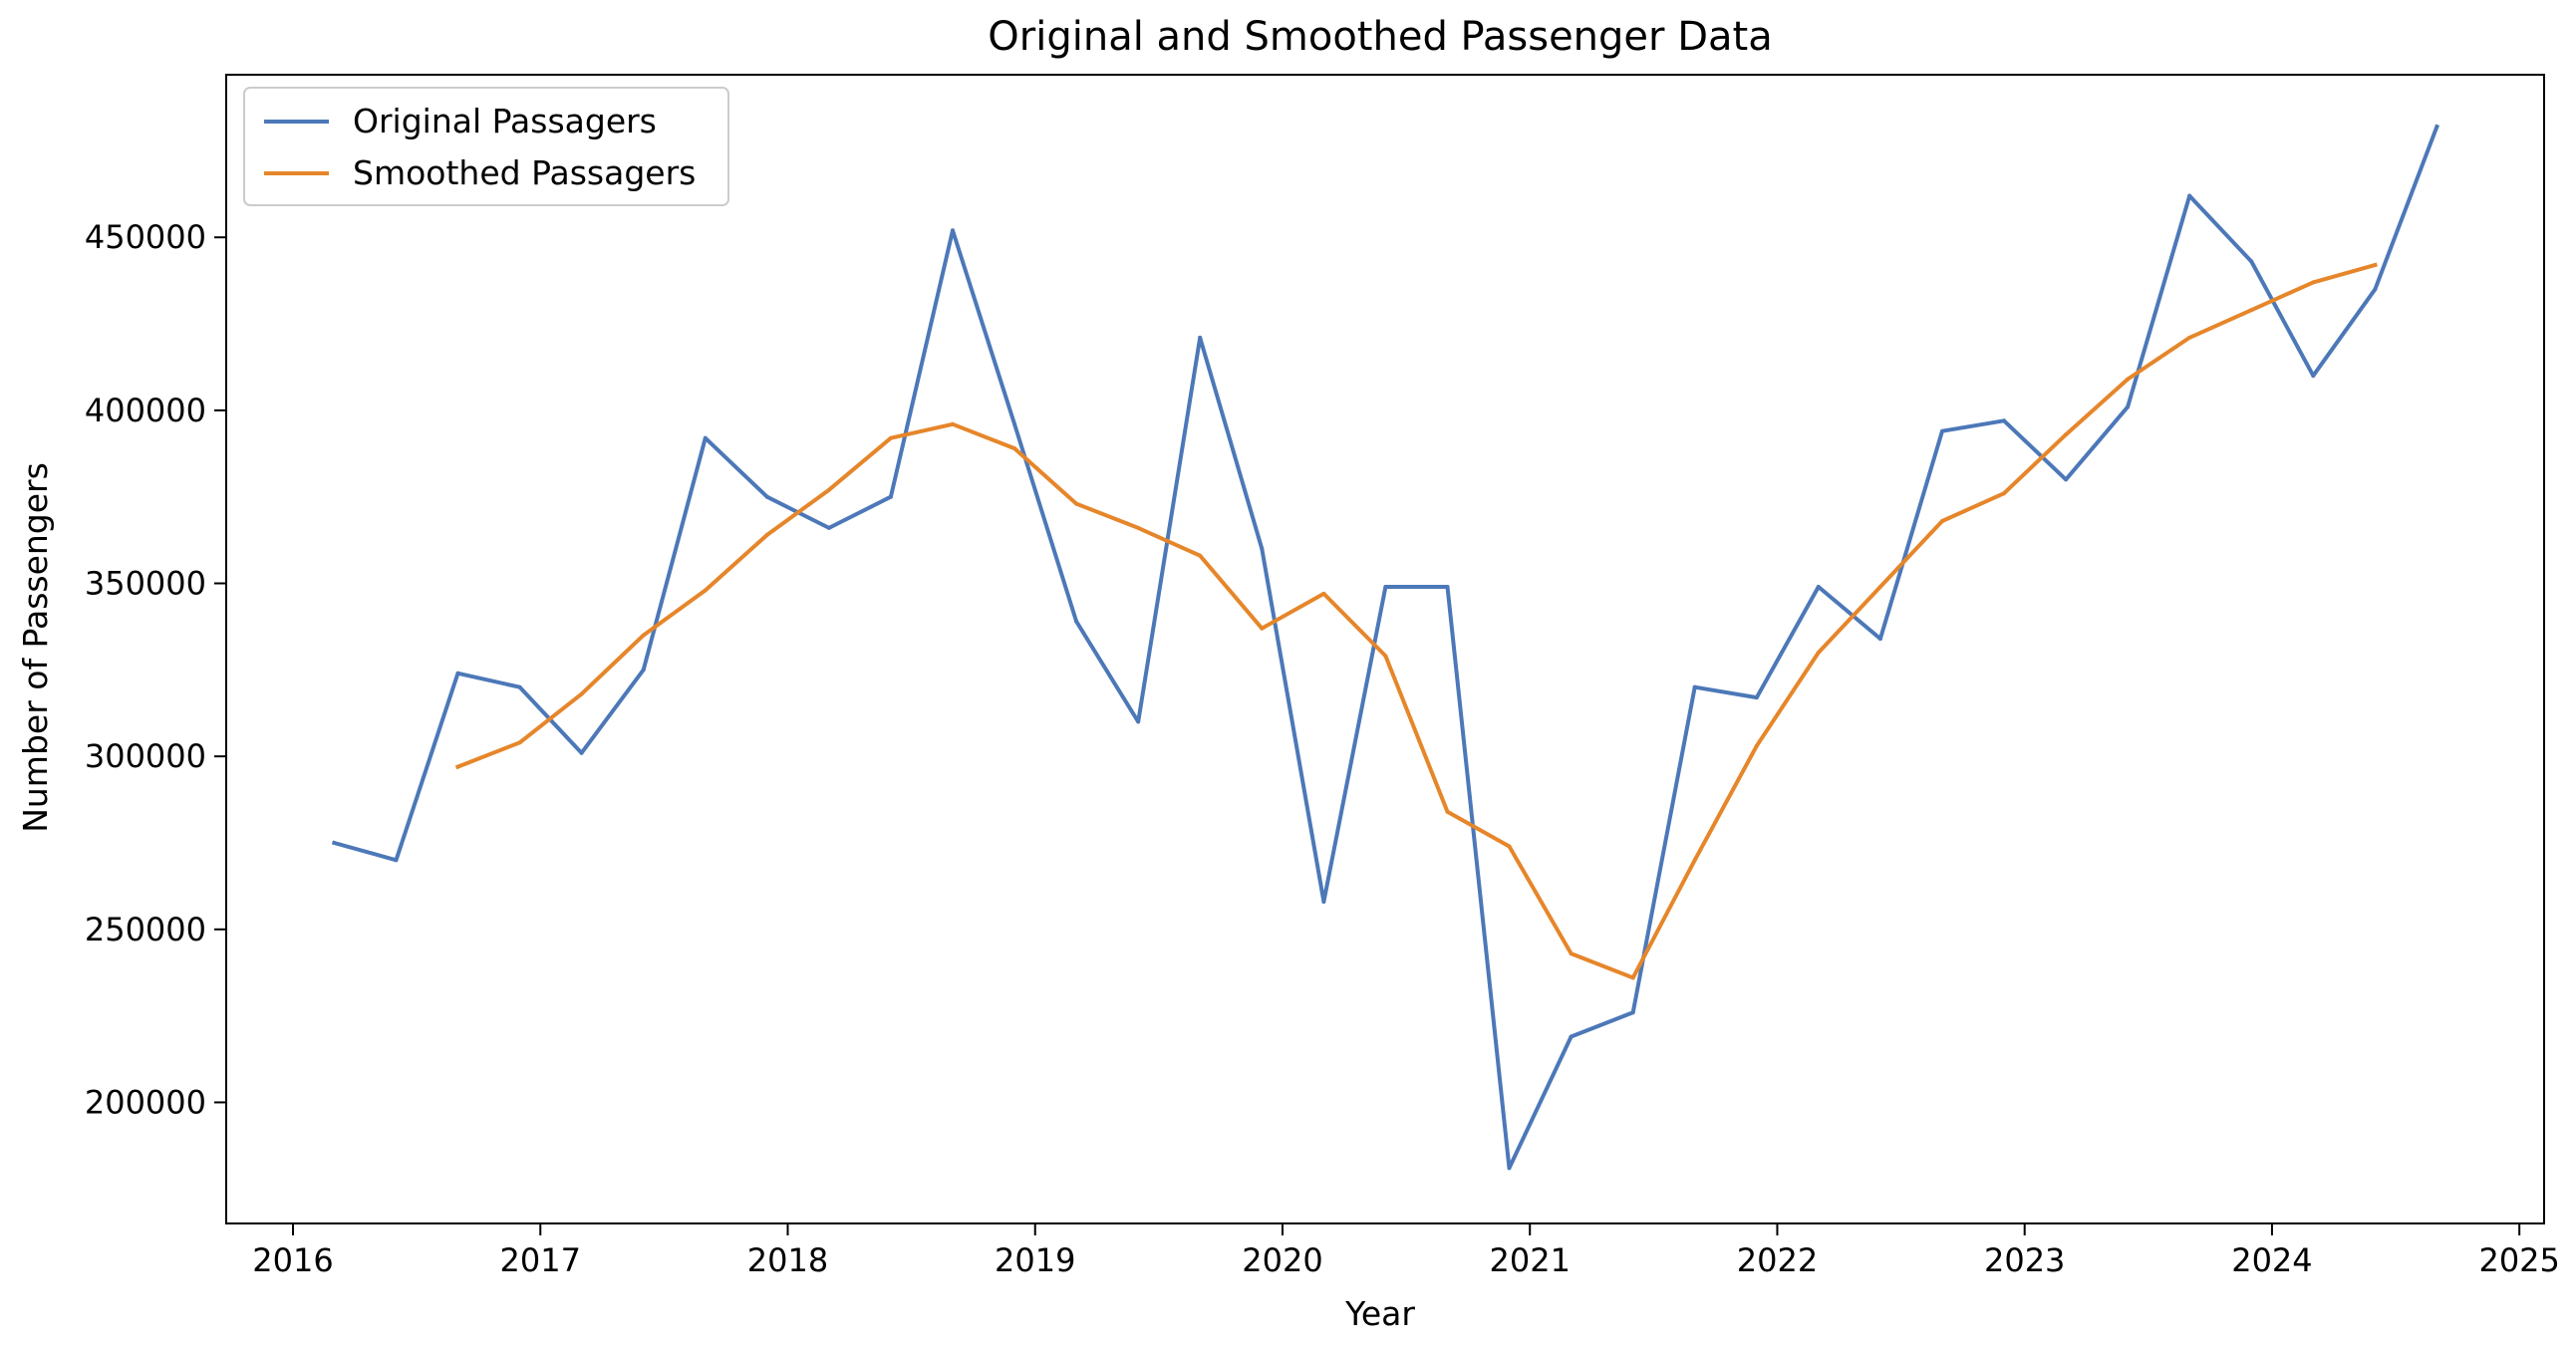  What do you see at coordinates (1380, 37) in the screenshot?
I see `chart-title: Original and Smoothed Passenger Data` at bounding box center [1380, 37].